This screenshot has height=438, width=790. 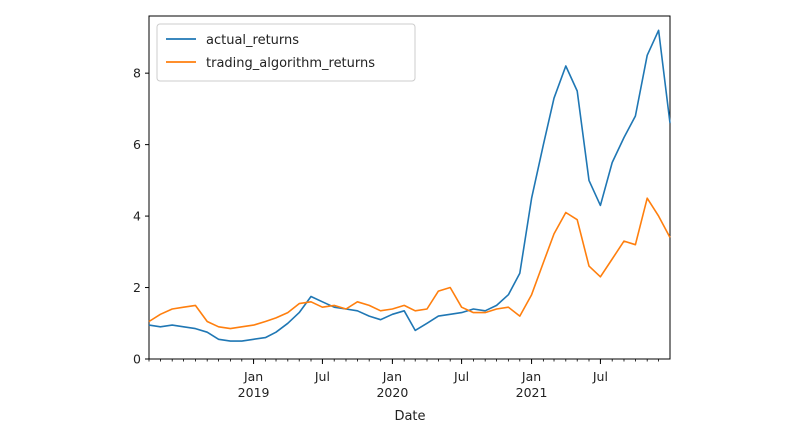 What do you see at coordinates (137, 73) in the screenshot?
I see `y-tick-label: 8` at bounding box center [137, 73].